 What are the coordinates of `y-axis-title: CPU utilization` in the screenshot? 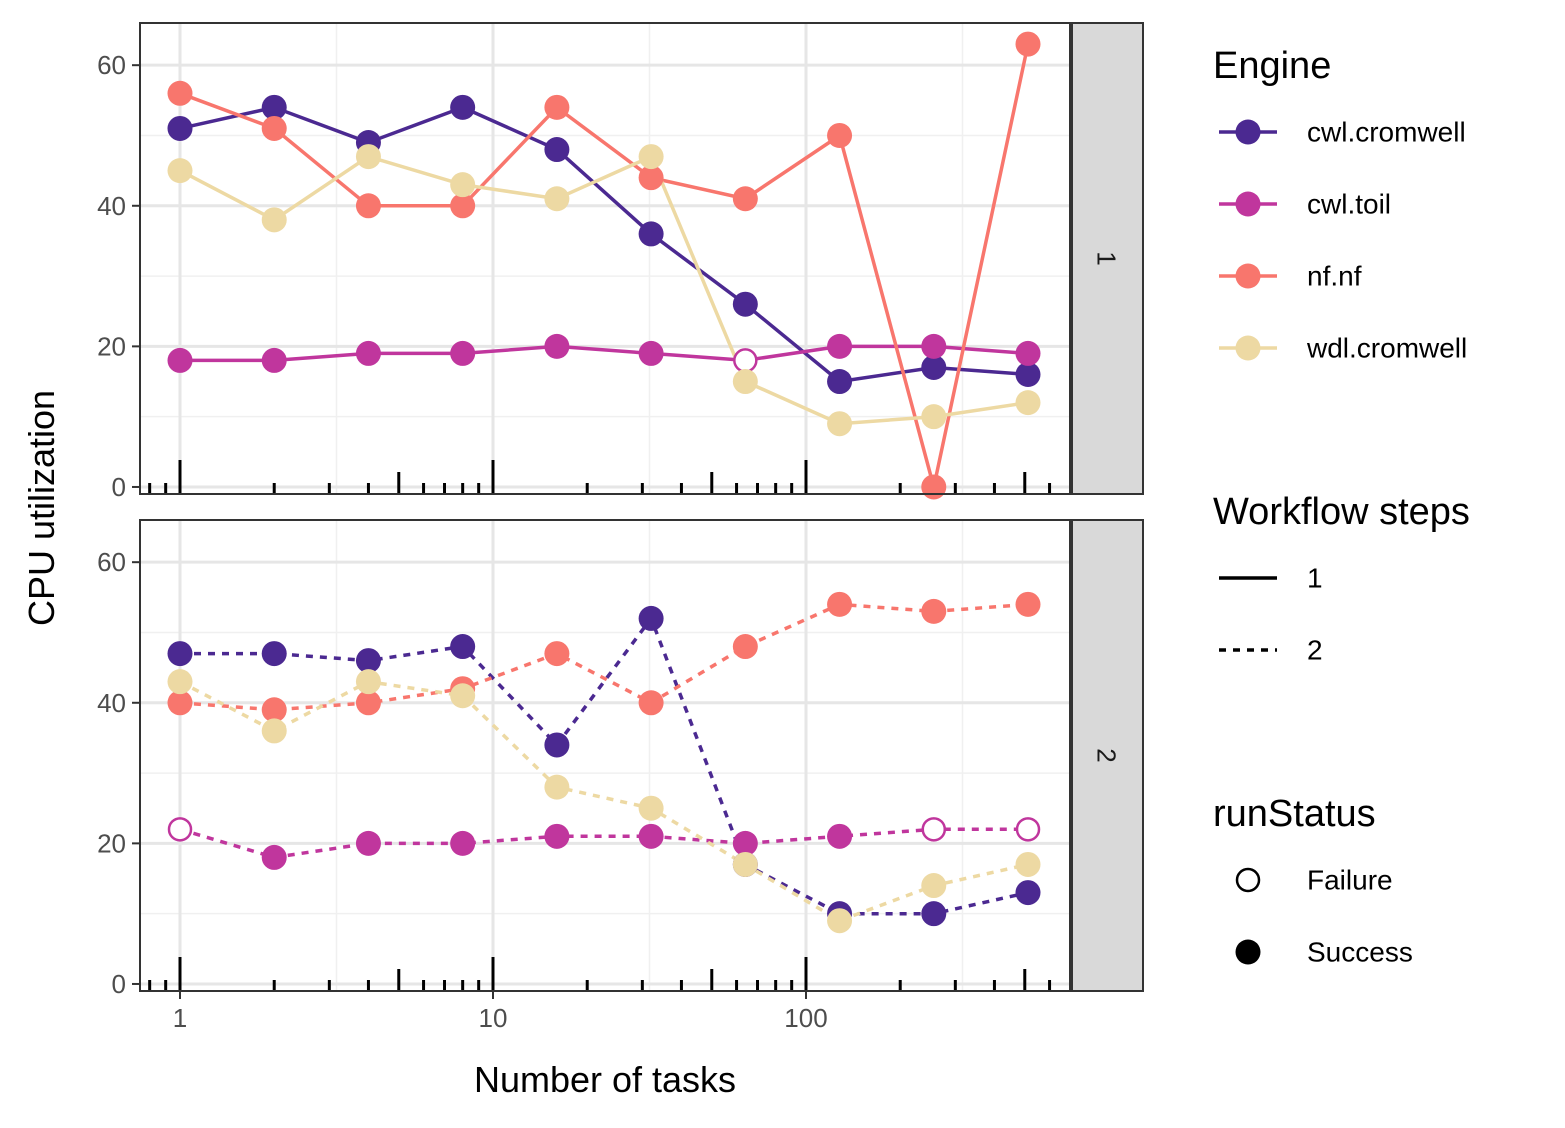 It's located at (41, 508).